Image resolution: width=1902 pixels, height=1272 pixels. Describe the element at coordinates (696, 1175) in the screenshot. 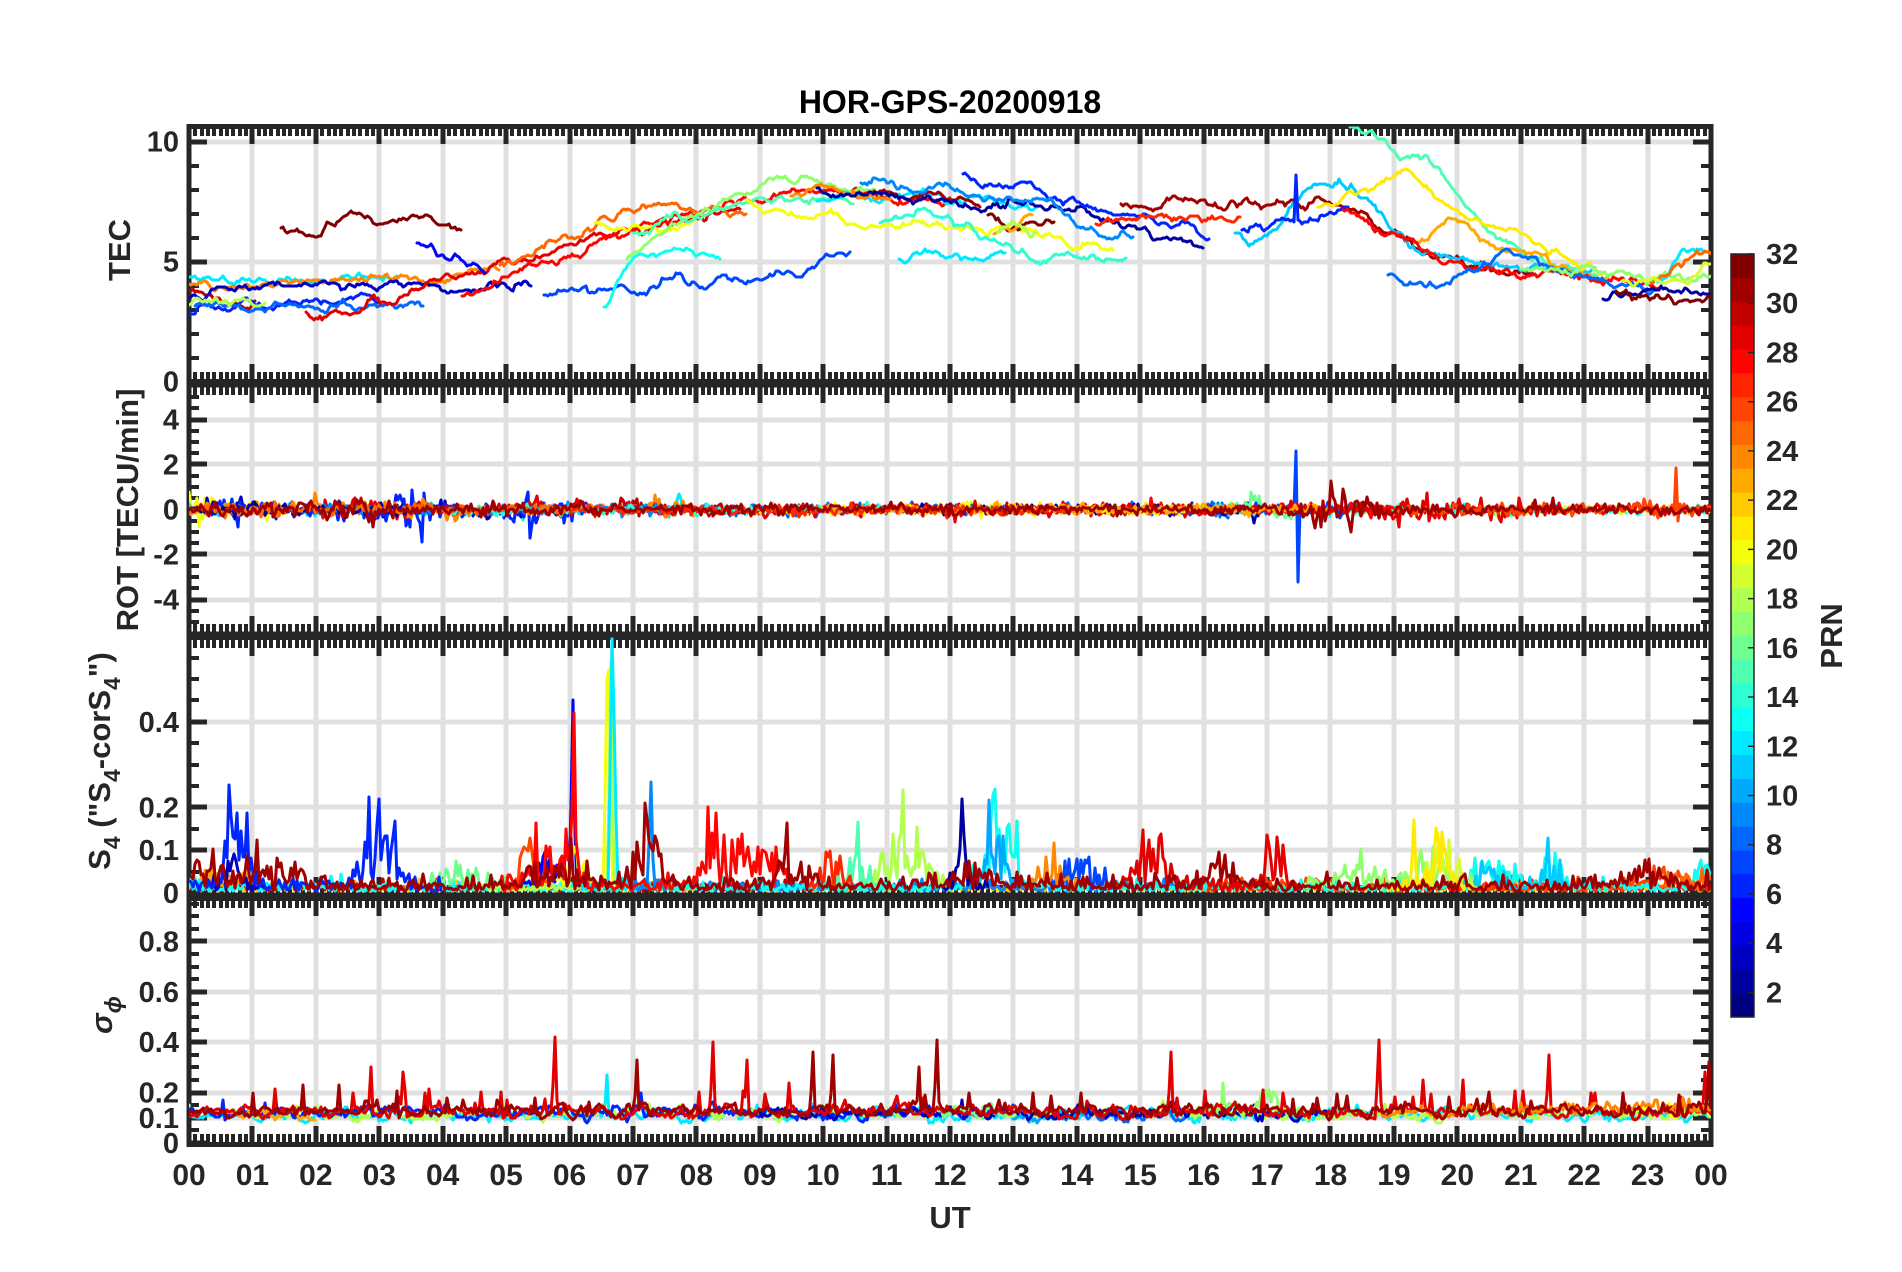

I see `svg-text: 08` at that location.